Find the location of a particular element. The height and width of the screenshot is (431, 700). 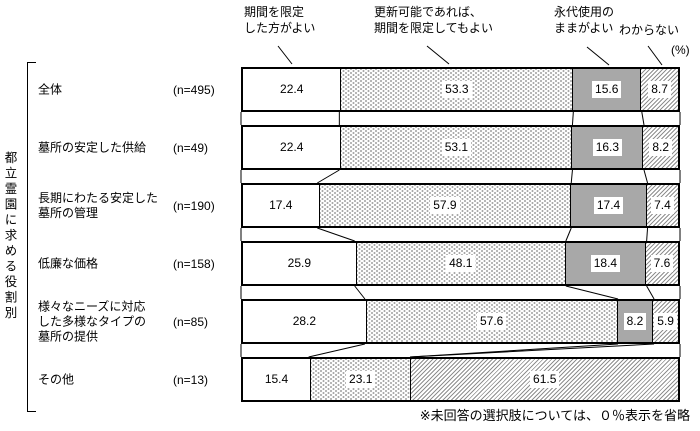

row-label-line: 墓所の安定した供給 is located at coordinates (92, 147).